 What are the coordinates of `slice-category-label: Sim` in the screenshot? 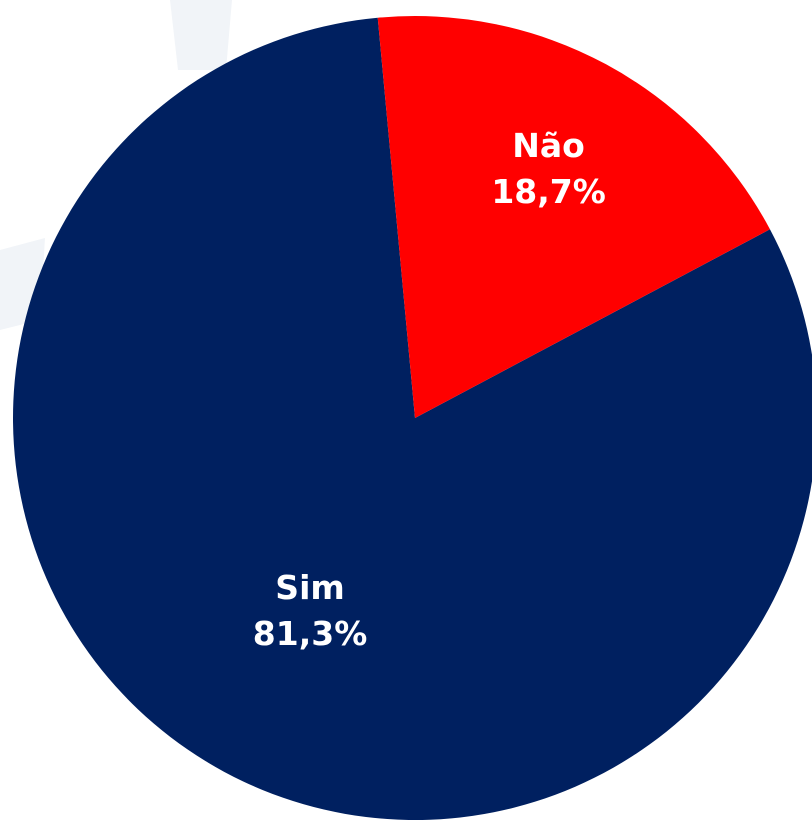 It's located at (309, 587).